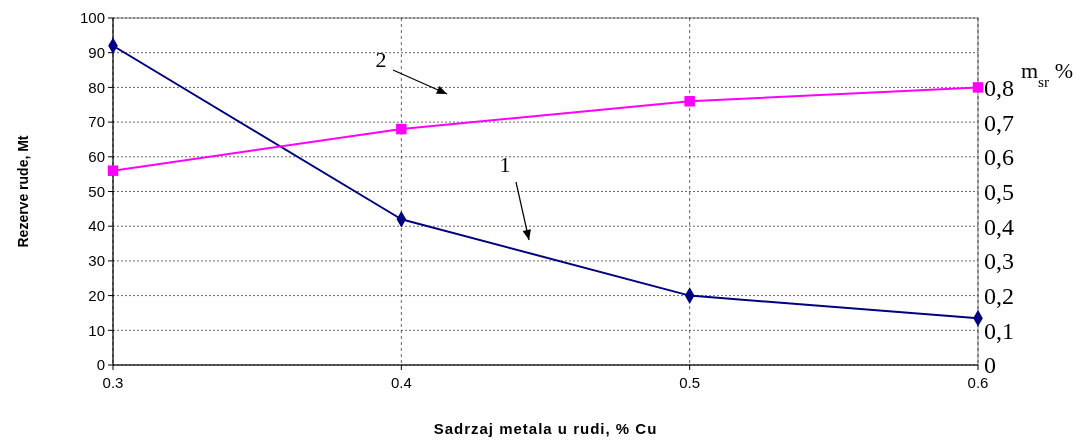 The height and width of the screenshot is (442, 1080). I want to click on y2-tick-label: 0,7, so click(999, 122).